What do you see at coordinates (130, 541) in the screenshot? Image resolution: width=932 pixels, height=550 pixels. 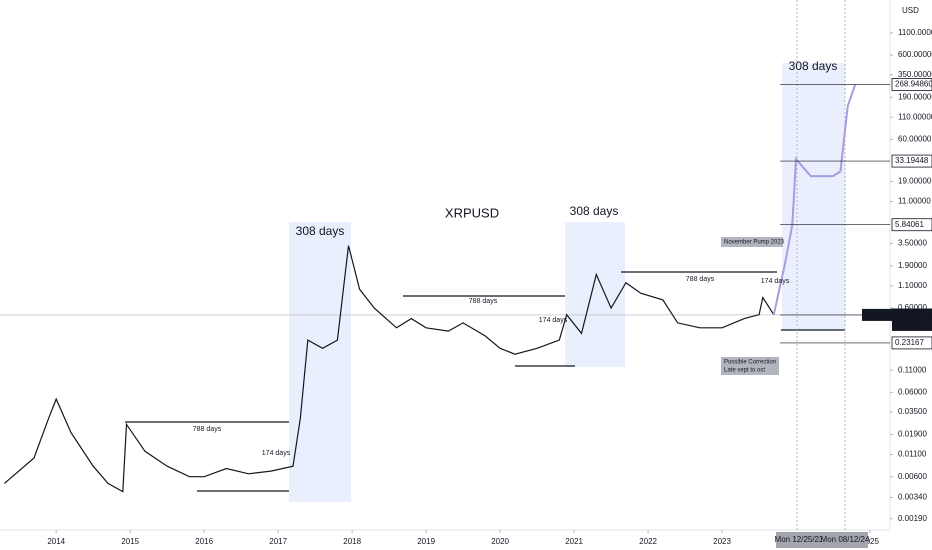 I see `x-tick-label: 2015` at bounding box center [130, 541].